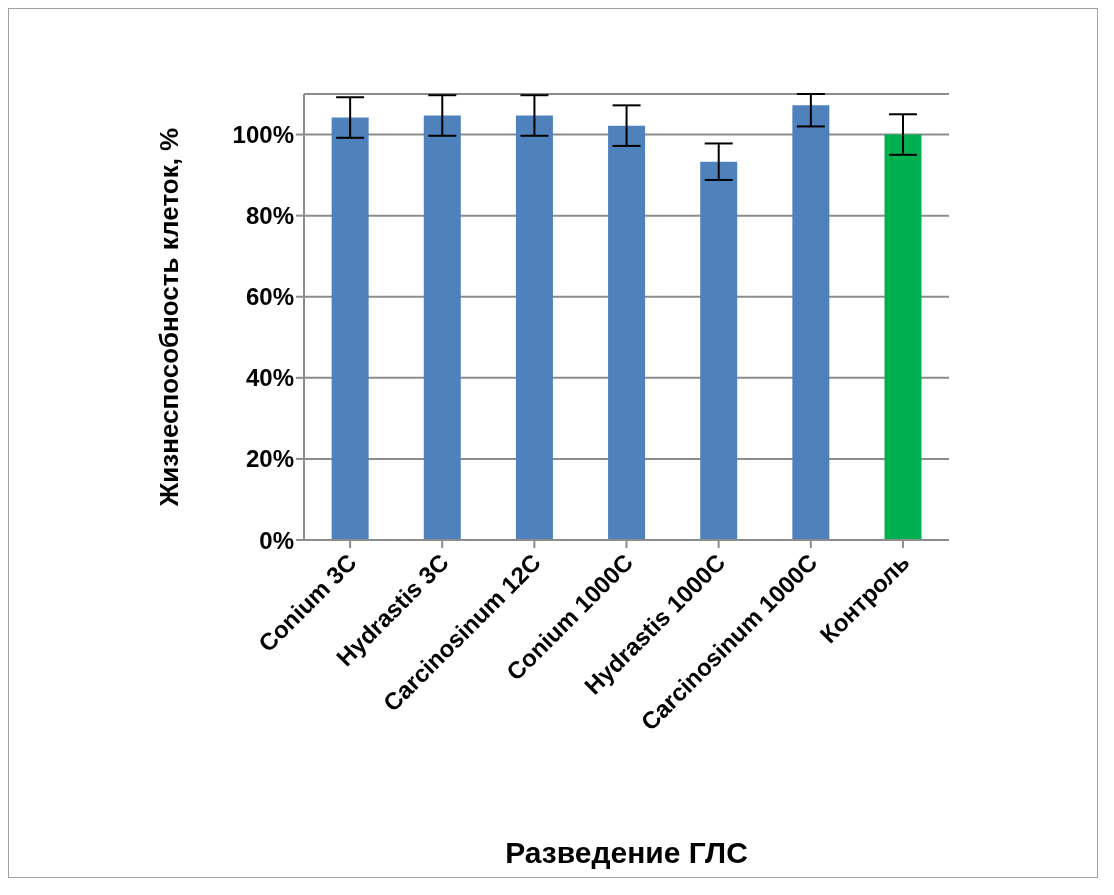 The height and width of the screenshot is (895, 1114). I want to click on y-tick-label: 100%, so click(263, 135).